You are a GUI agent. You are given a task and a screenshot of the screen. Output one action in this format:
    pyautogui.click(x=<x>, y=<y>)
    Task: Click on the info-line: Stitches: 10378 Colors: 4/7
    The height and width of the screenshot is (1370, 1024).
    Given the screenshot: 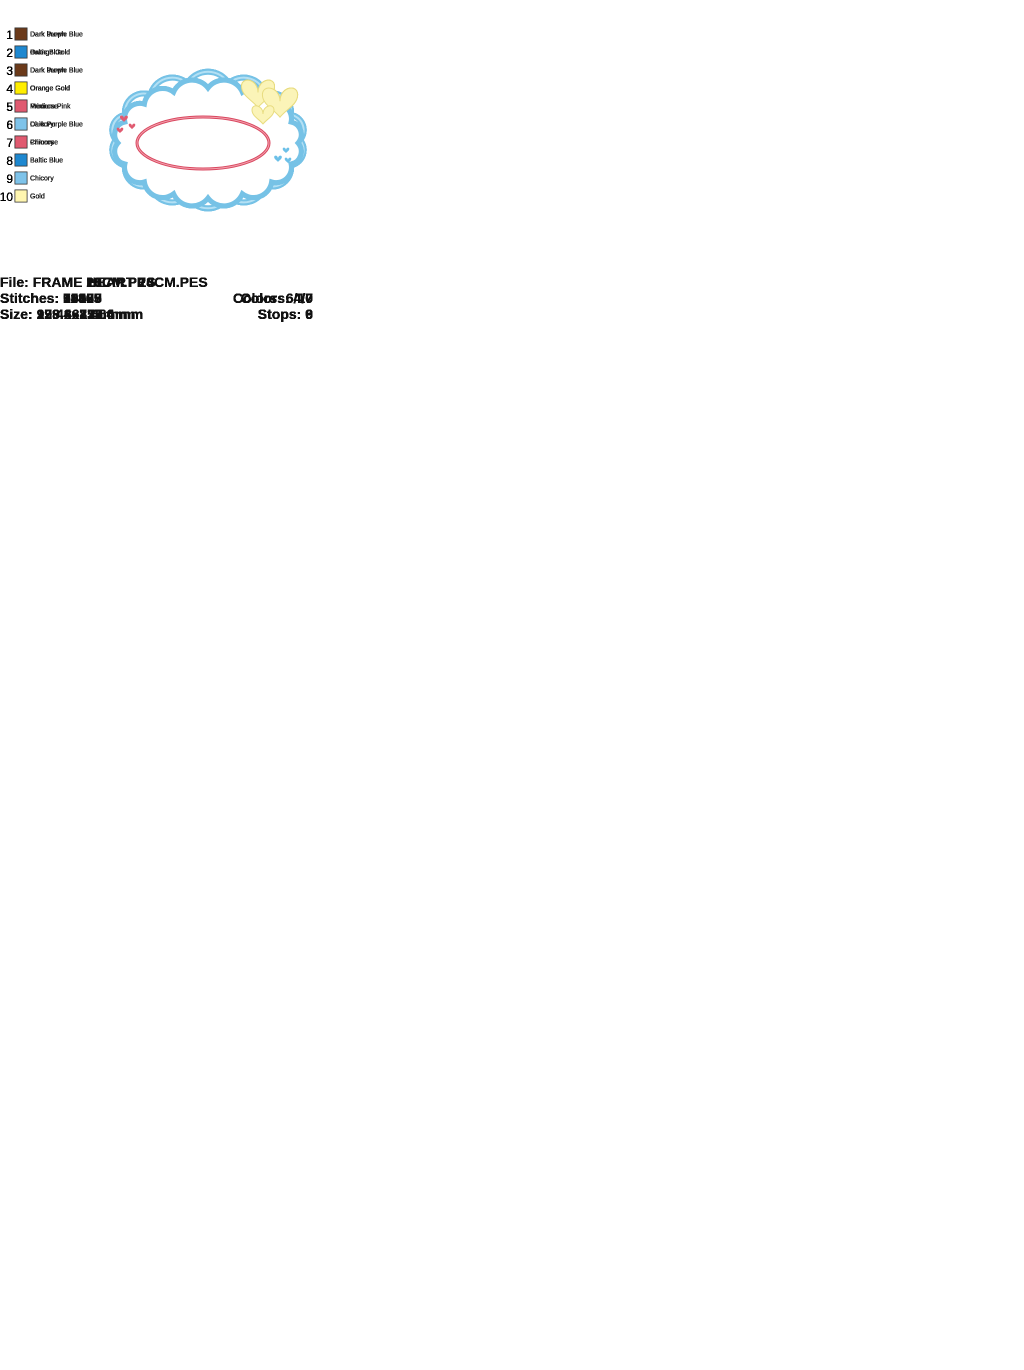 What is the action you would take?
    pyautogui.click(x=156, y=298)
    